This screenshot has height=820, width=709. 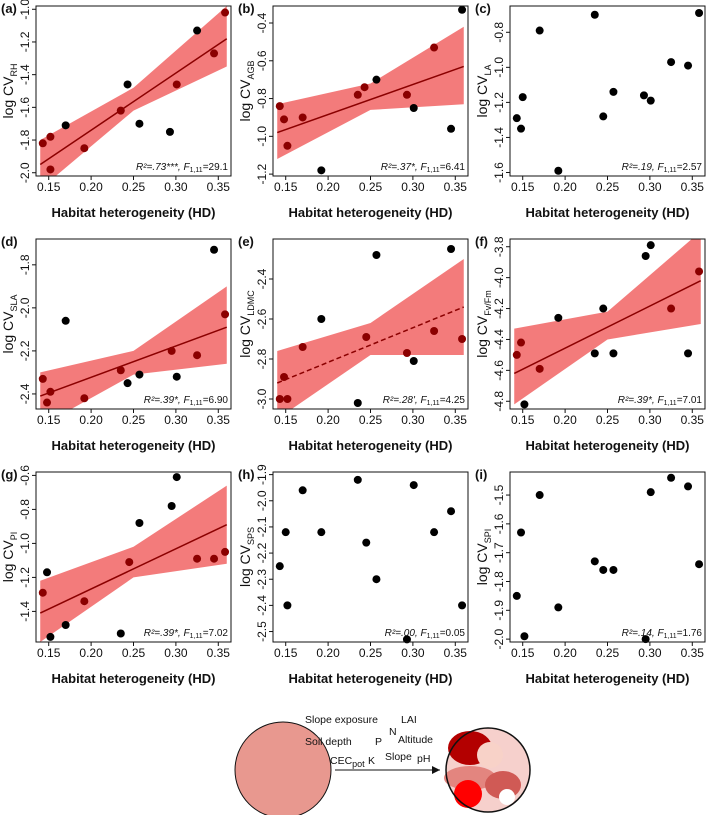 What do you see at coordinates (262, 500) in the screenshot?
I see `y-tick-label: -2.0` at bounding box center [262, 500].